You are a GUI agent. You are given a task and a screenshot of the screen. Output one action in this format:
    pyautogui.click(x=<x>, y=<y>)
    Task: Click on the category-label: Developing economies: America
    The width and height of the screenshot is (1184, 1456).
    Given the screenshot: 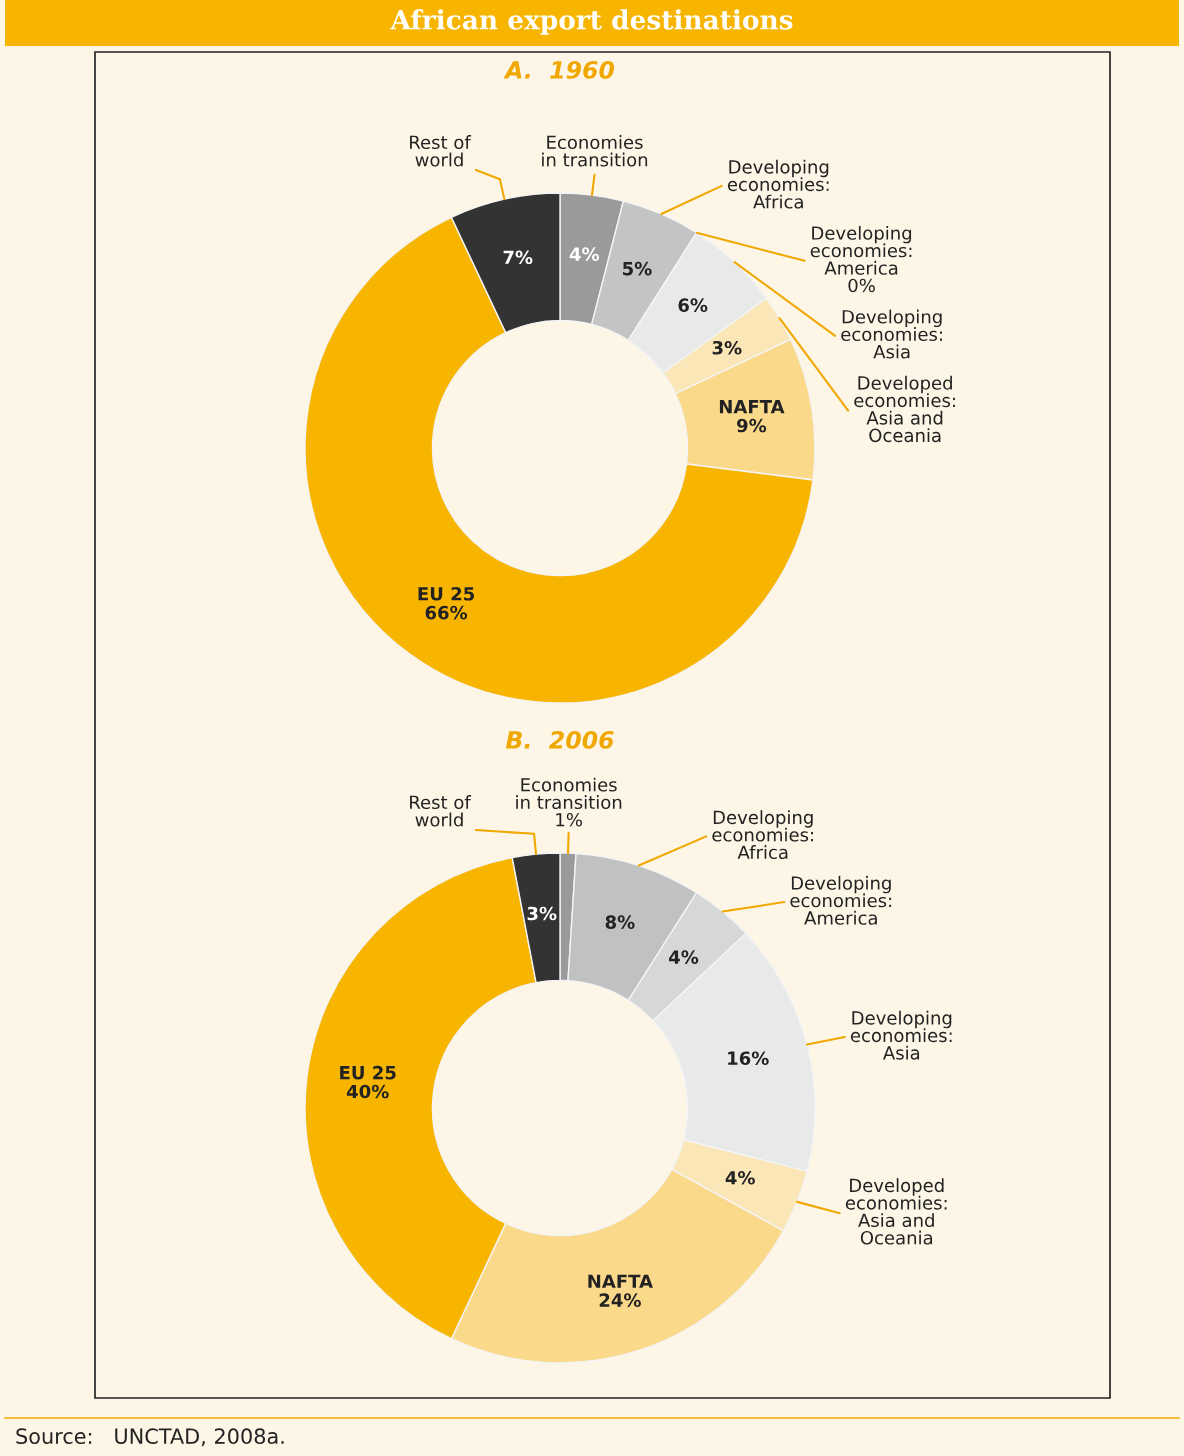 What is the action you would take?
    pyautogui.click(x=861, y=250)
    